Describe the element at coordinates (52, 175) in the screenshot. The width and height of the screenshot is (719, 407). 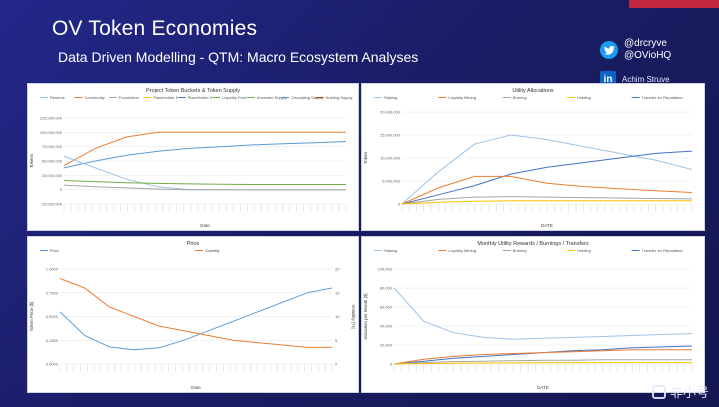
I see `y-tick-label: 25,000,000` at that location.